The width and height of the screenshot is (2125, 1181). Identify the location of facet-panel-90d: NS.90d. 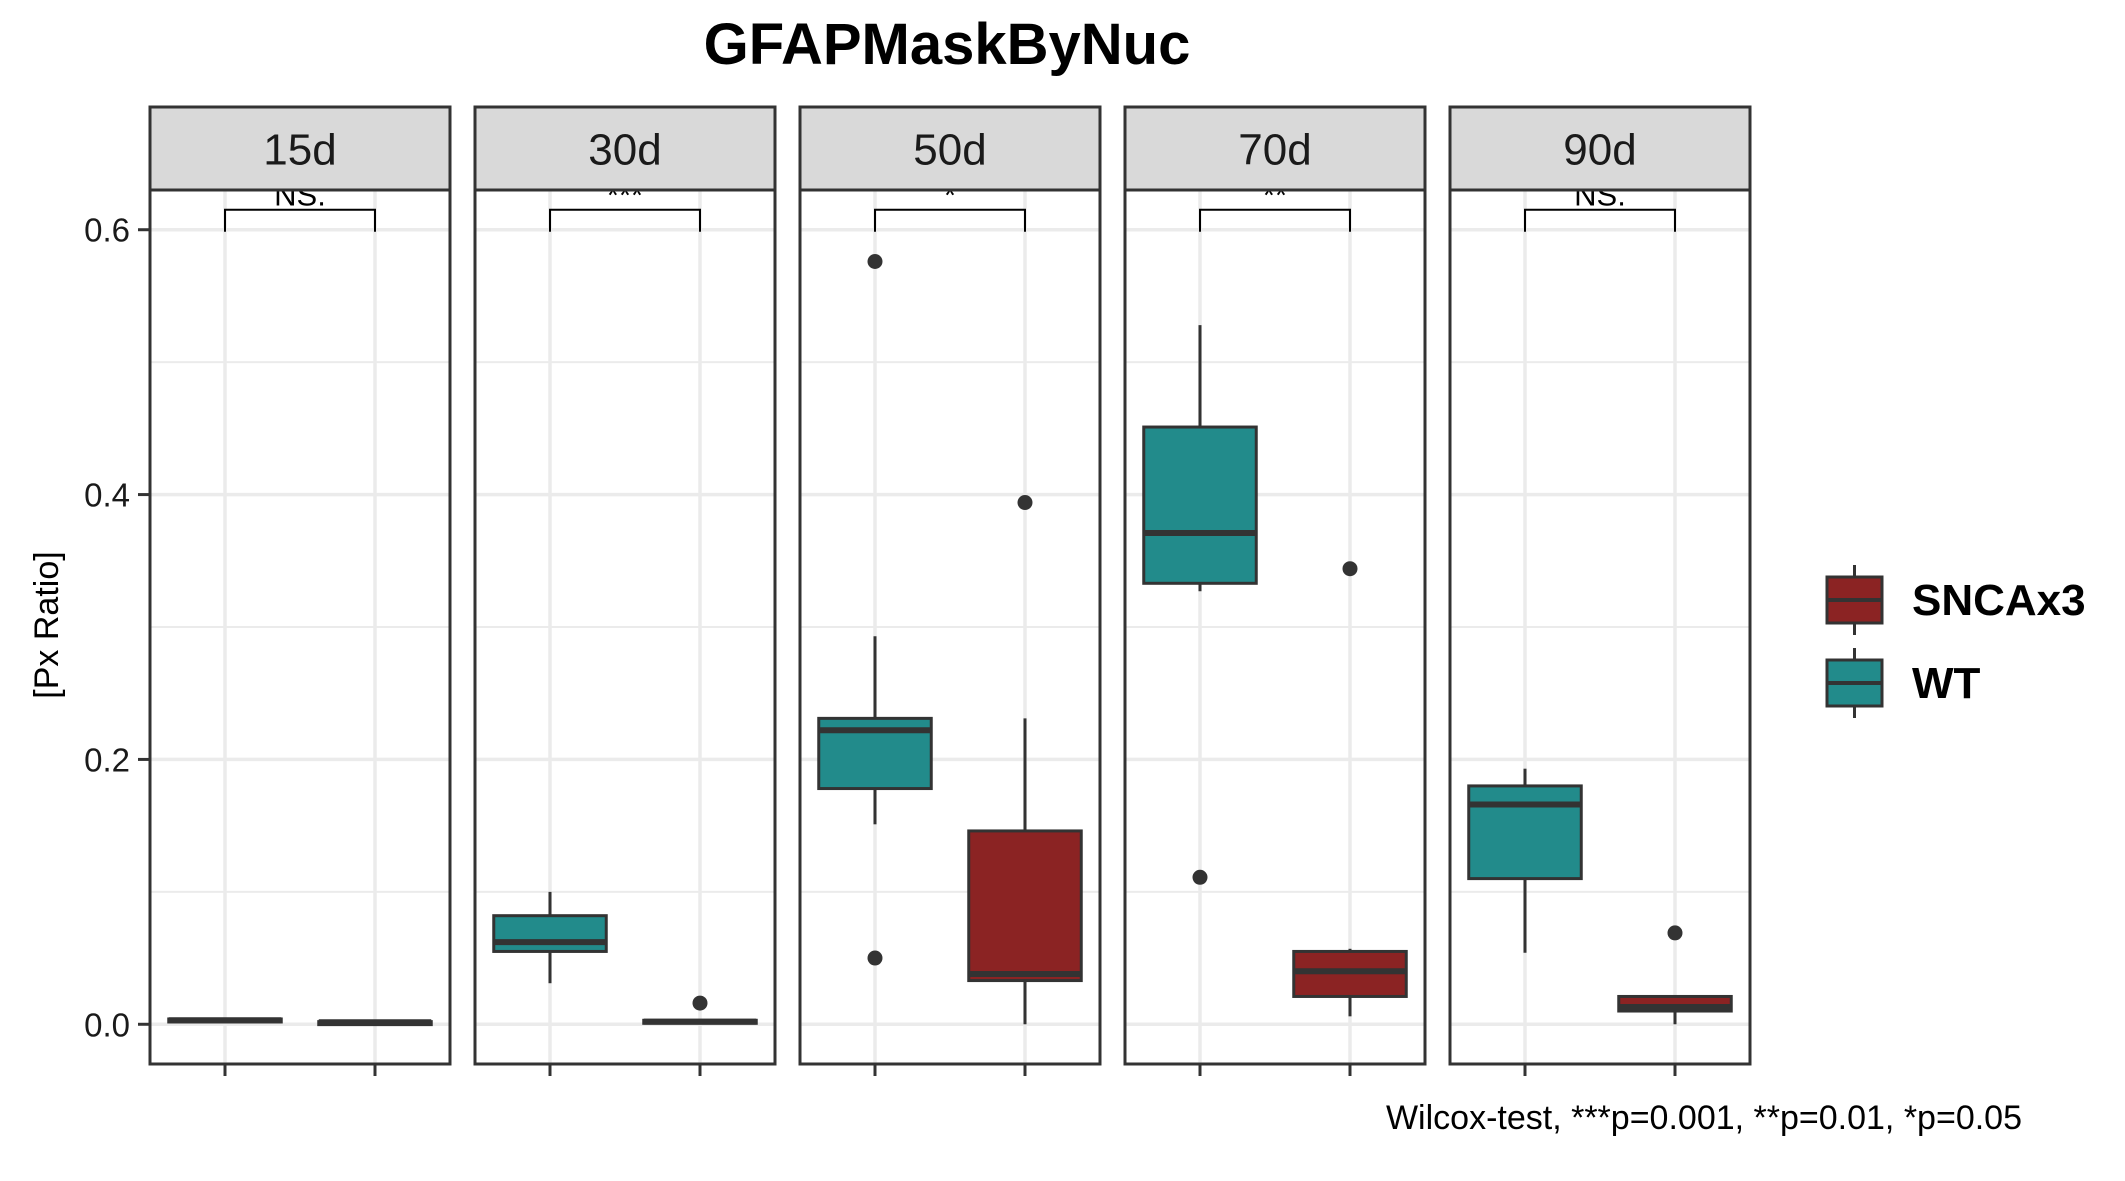
(1600, 590).